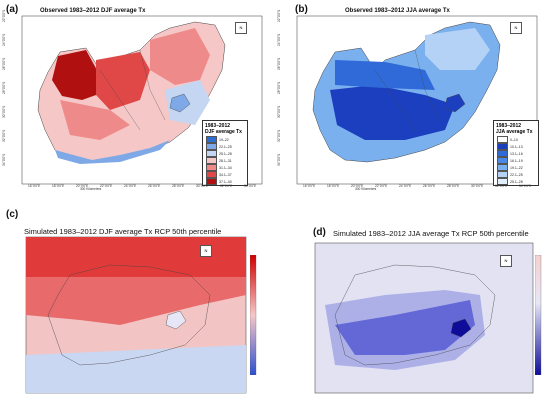 Image resolution: width=550 pixels, height=404 pixels. Describe the element at coordinates (136, 301) in the screenshot. I see `hot-interior` at that location.